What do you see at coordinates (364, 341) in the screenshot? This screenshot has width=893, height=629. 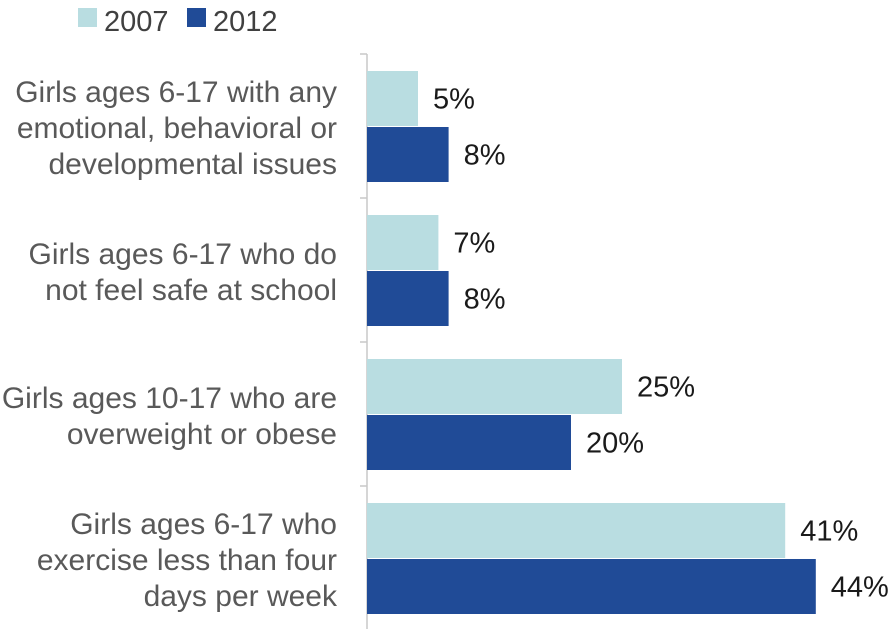 I see `category-axis` at bounding box center [364, 341].